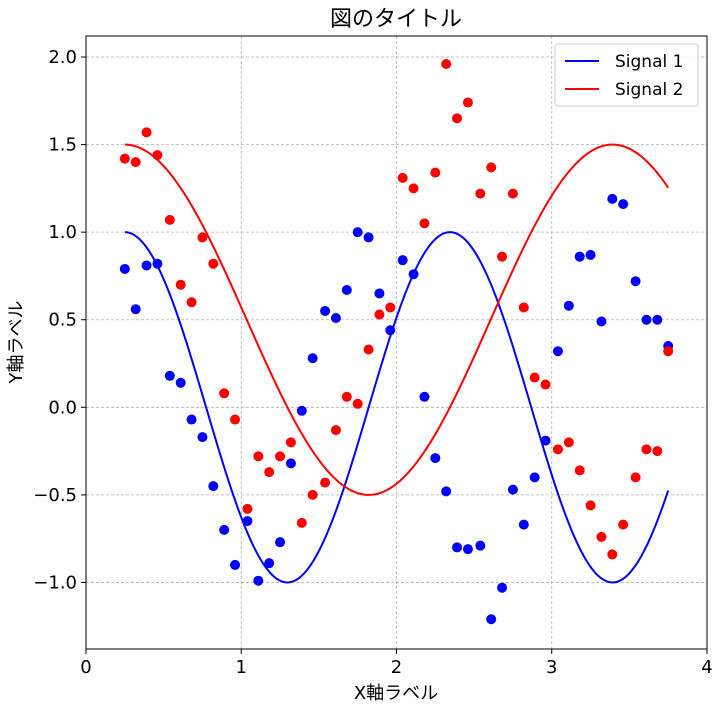  I want to click on x-tick-label: 4, so click(706, 667).